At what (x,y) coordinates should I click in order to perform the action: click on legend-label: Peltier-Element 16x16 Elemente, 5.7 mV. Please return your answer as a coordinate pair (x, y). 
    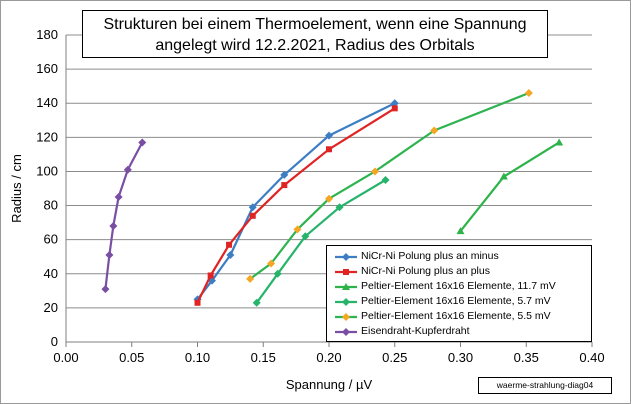
    Looking at the image, I should click on (456, 301).